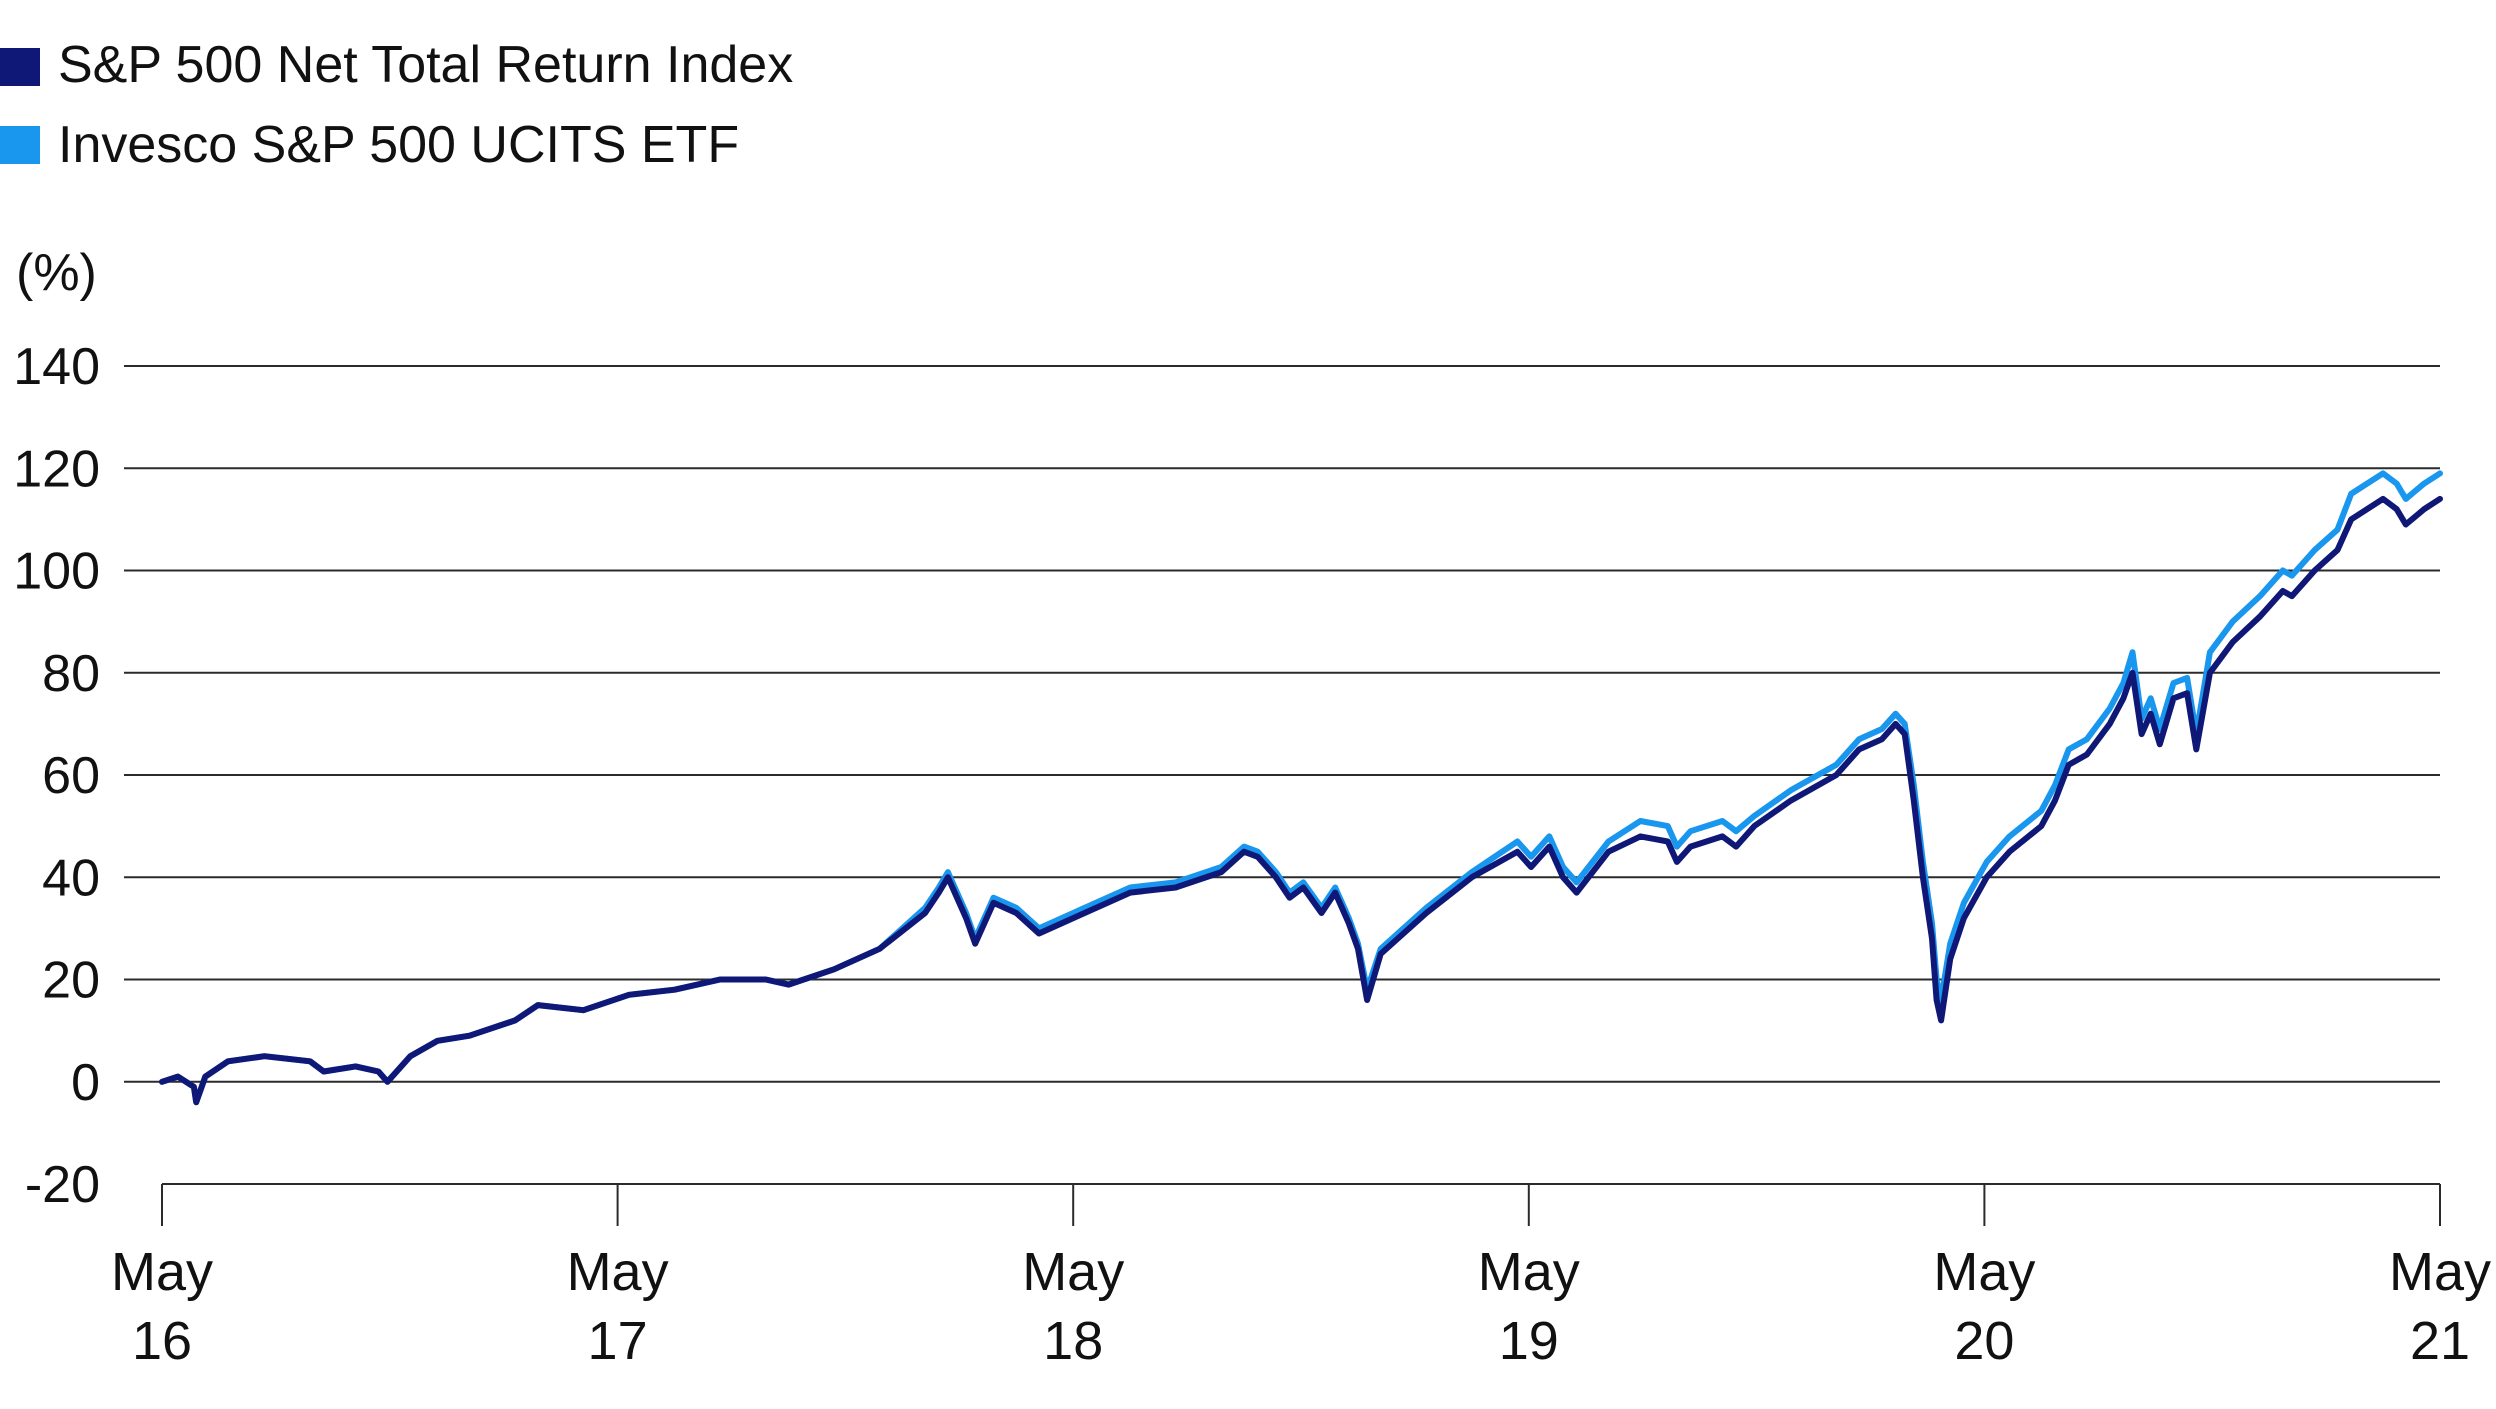 This screenshot has height=1409, width=2496. Describe the element at coordinates (85, 1083) in the screenshot. I see `y-tick-label: 0` at that location.